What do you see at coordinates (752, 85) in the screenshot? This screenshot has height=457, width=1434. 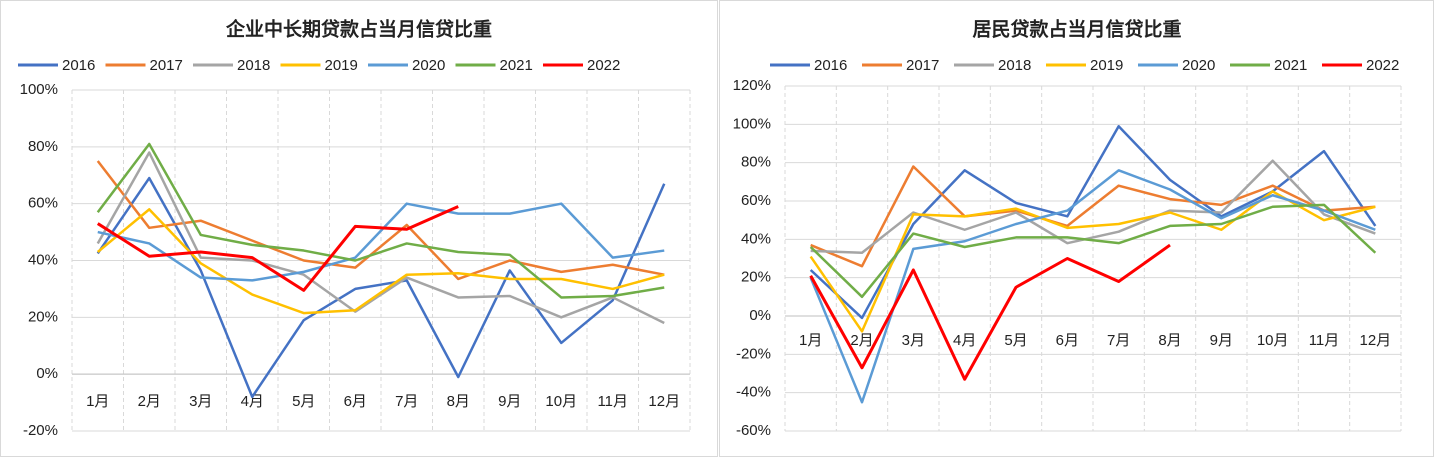 I see `y-tick-label: 120%` at bounding box center [752, 85].